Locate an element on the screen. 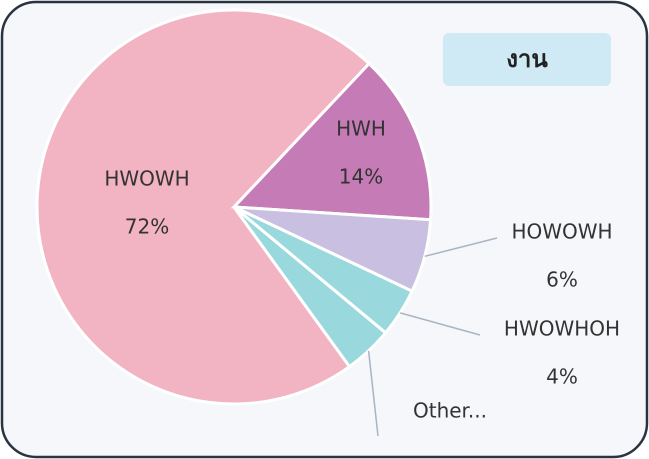 The height and width of the screenshot is (459, 649). chart-title: งาน is located at coordinates (527, 59).